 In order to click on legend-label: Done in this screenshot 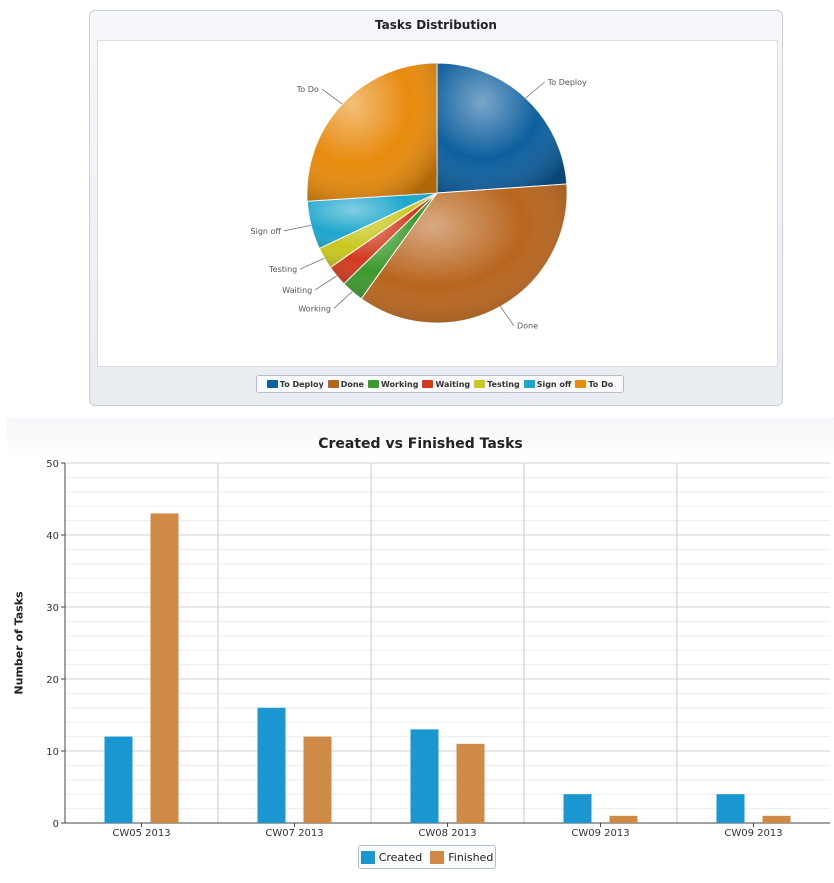, I will do `click(352, 384)`.